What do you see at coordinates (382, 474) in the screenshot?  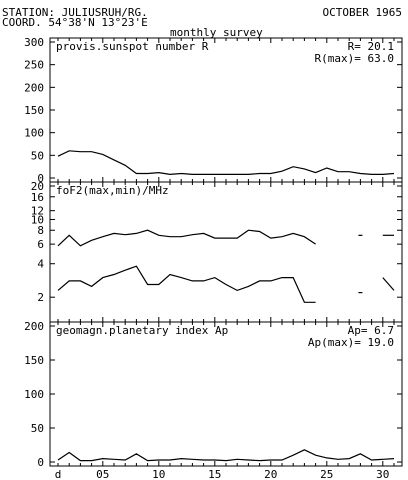 I see `x-tick-label-6: 30` at bounding box center [382, 474].